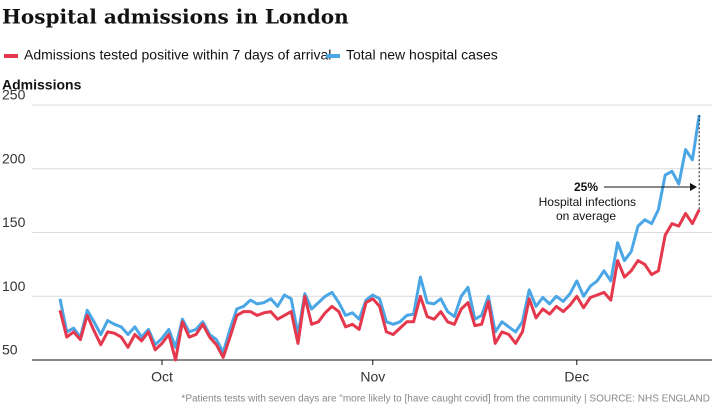 The width and height of the screenshot is (712, 415). Describe the element at coordinates (162, 377) in the screenshot. I see `x-tick-label: Oct` at that location.